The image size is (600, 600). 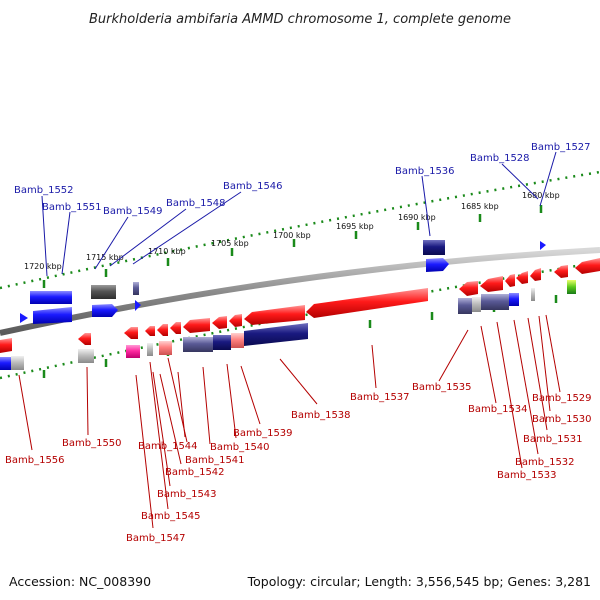 I want to click on scale-label: 1685 kbp, so click(x=480, y=206).